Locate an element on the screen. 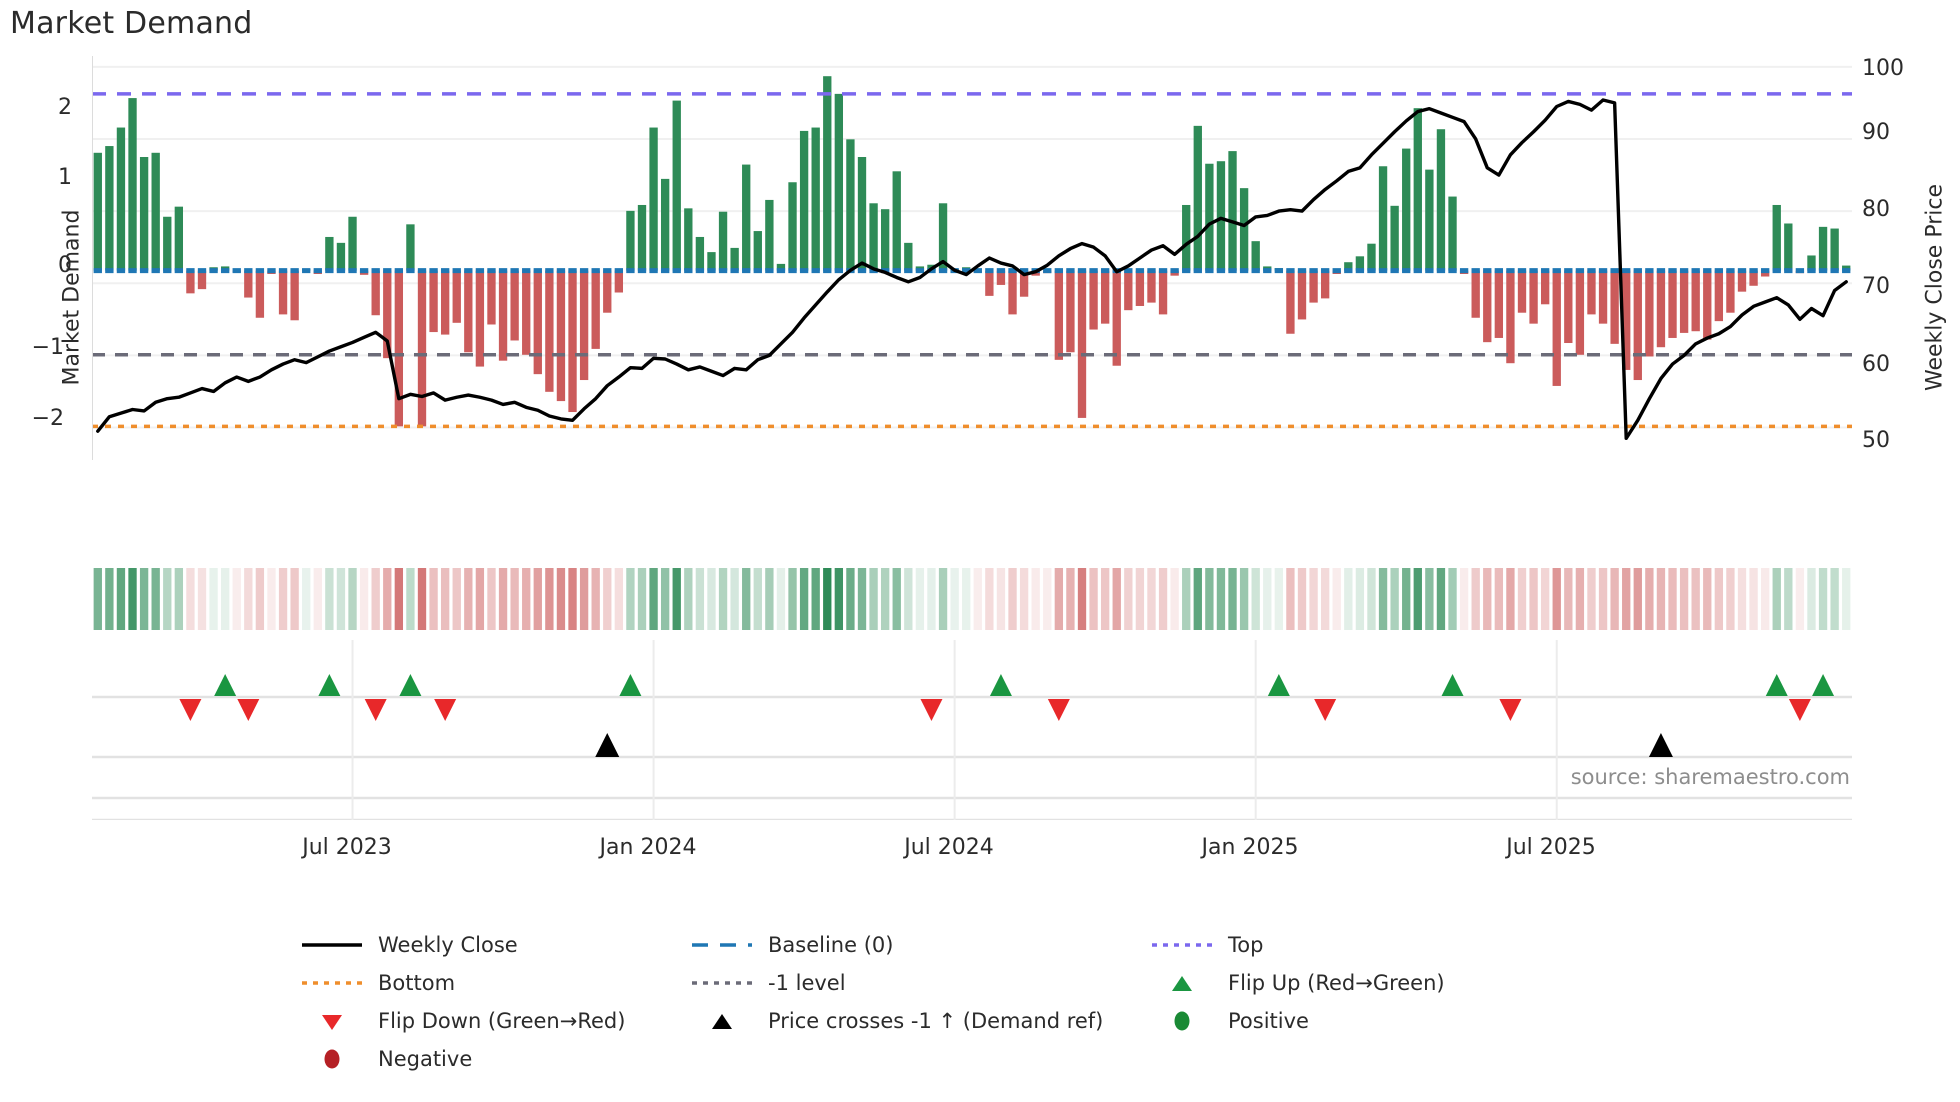 The image size is (1960, 1102). legend-label: Negative is located at coordinates (425, 1059).